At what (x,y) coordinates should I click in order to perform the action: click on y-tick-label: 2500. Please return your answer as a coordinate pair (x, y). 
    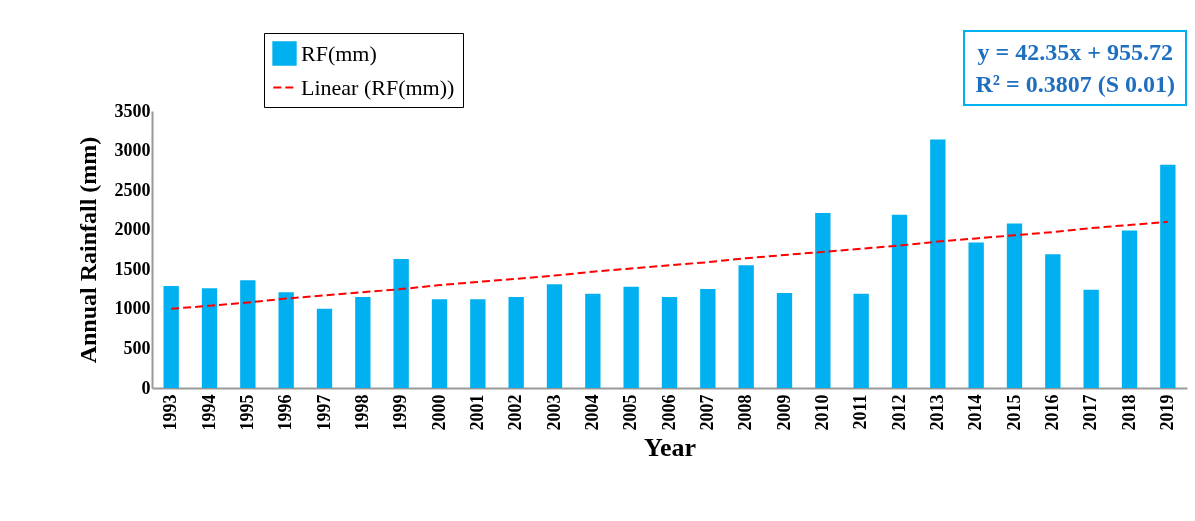
    Looking at the image, I should click on (132, 189).